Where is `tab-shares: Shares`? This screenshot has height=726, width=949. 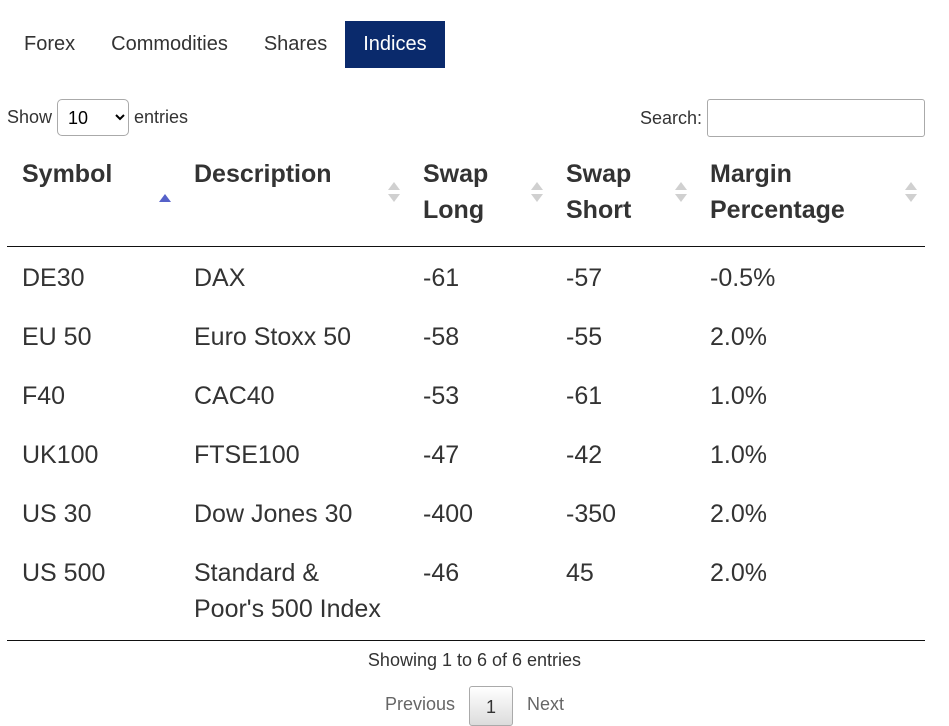
tab-shares: Shares is located at coordinates (295, 44).